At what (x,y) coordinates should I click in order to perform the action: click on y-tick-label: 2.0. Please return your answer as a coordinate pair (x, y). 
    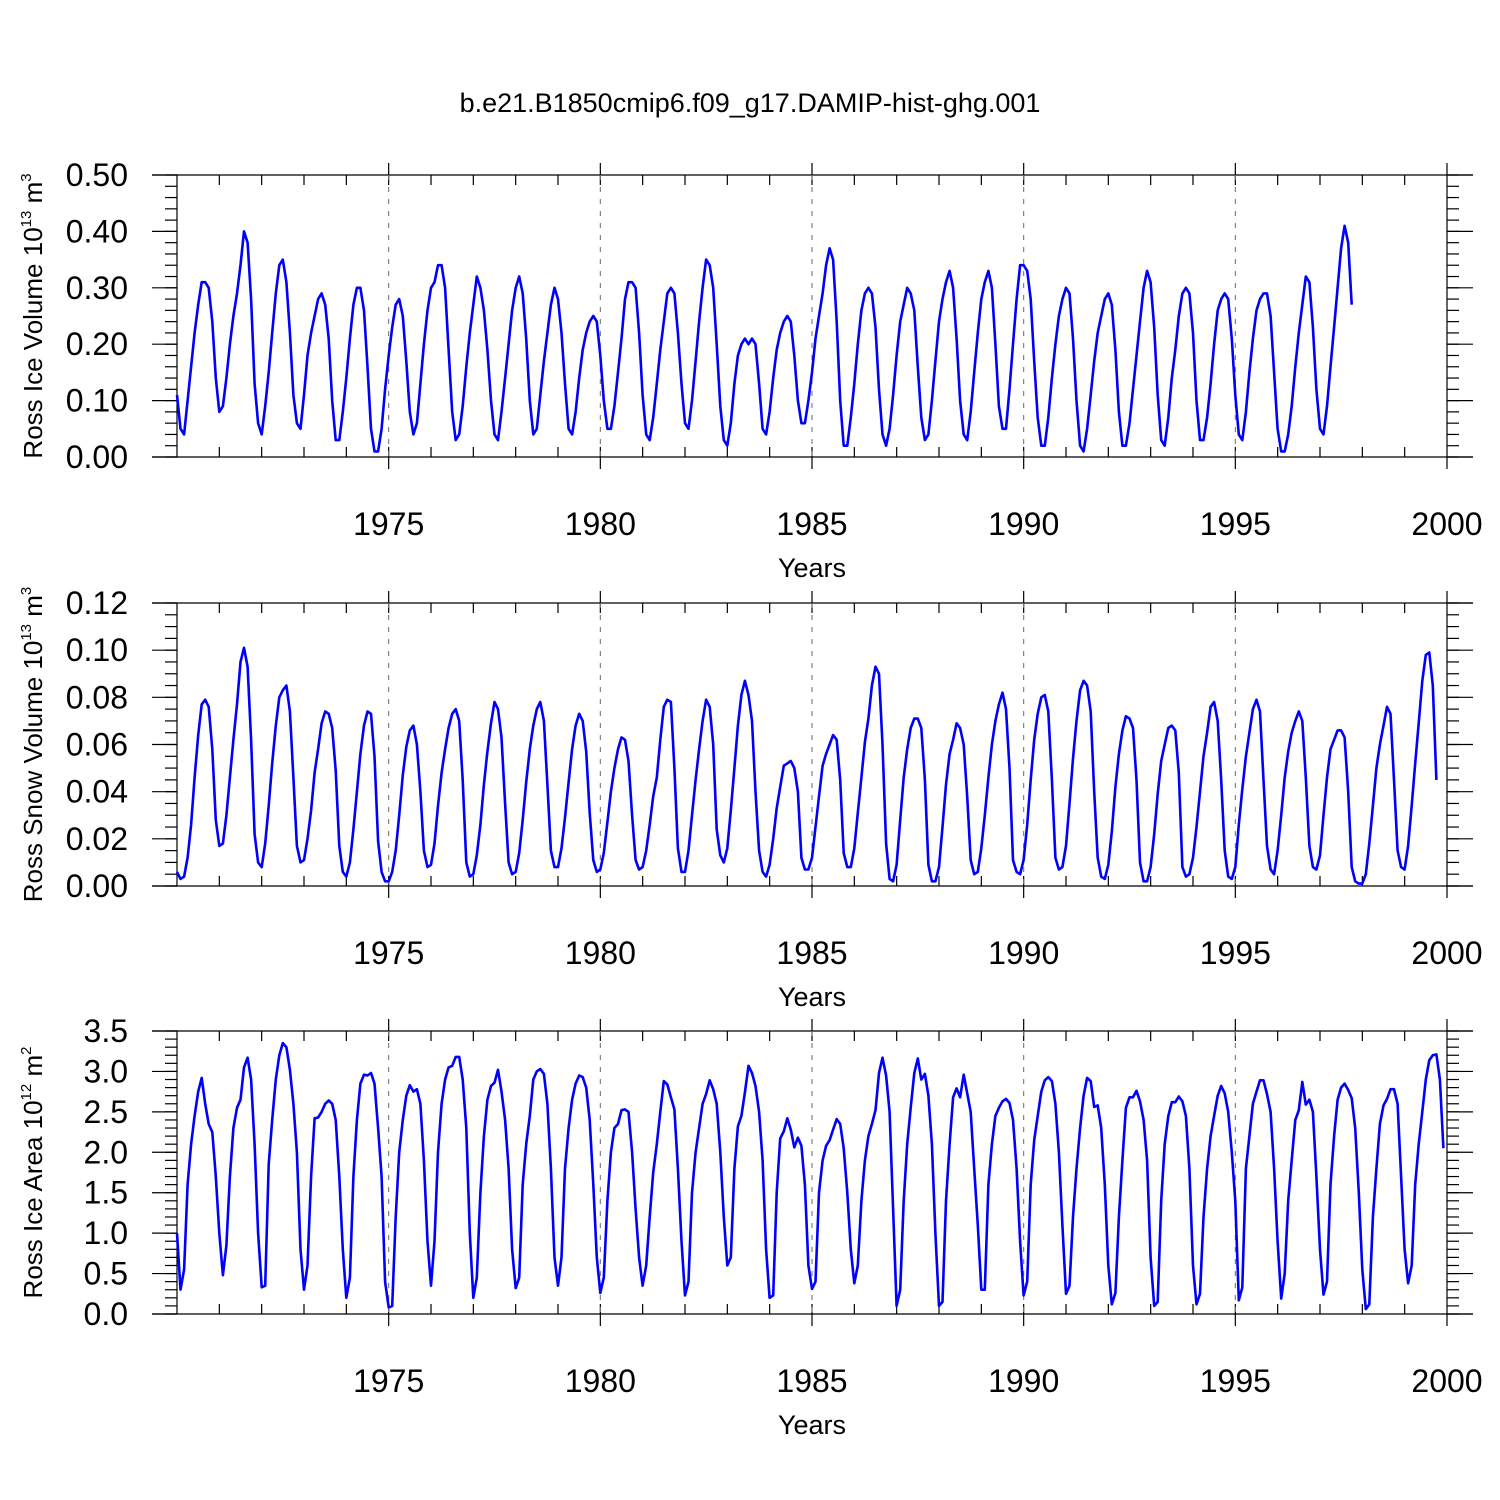
    Looking at the image, I should click on (106, 1152).